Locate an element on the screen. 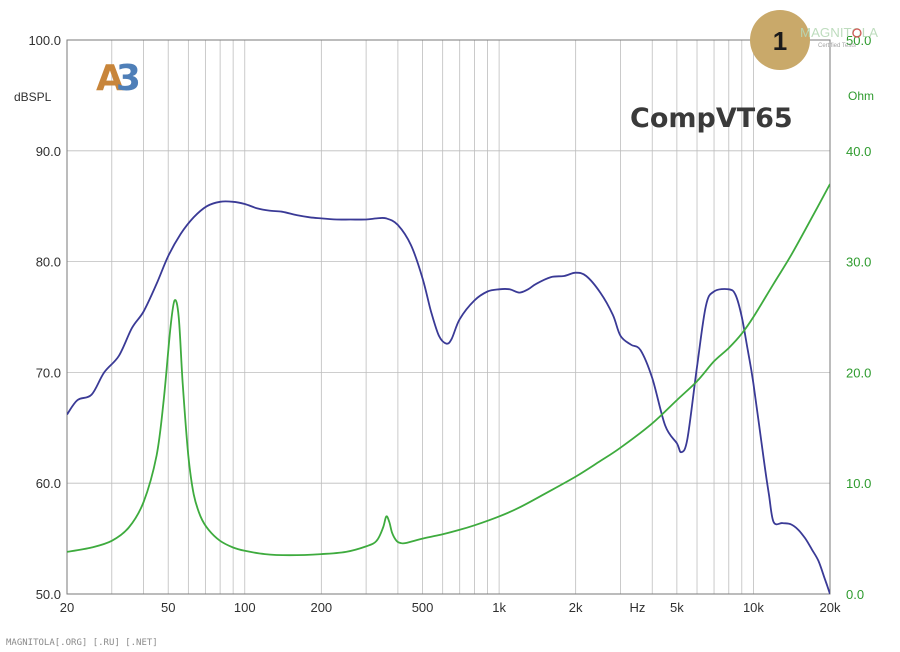 Image resolution: width=900 pixels, height=652 pixels. x-tick-label: 20 is located at coordinates (67, 607).